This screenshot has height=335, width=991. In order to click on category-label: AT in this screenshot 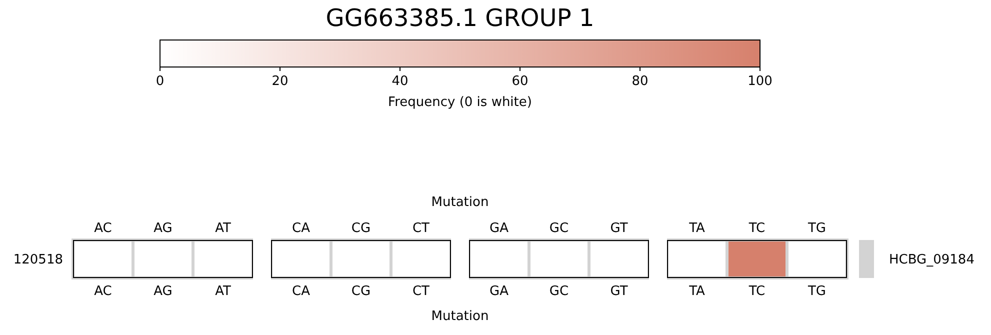, I will do `click(223, 292)`.